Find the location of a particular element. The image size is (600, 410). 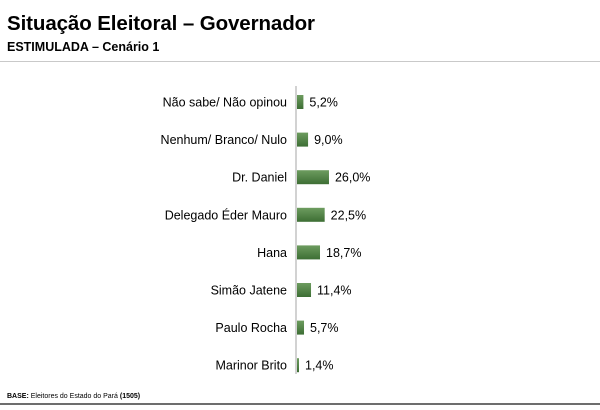

bar-dr-daniel is located at coordinates (313, 177).